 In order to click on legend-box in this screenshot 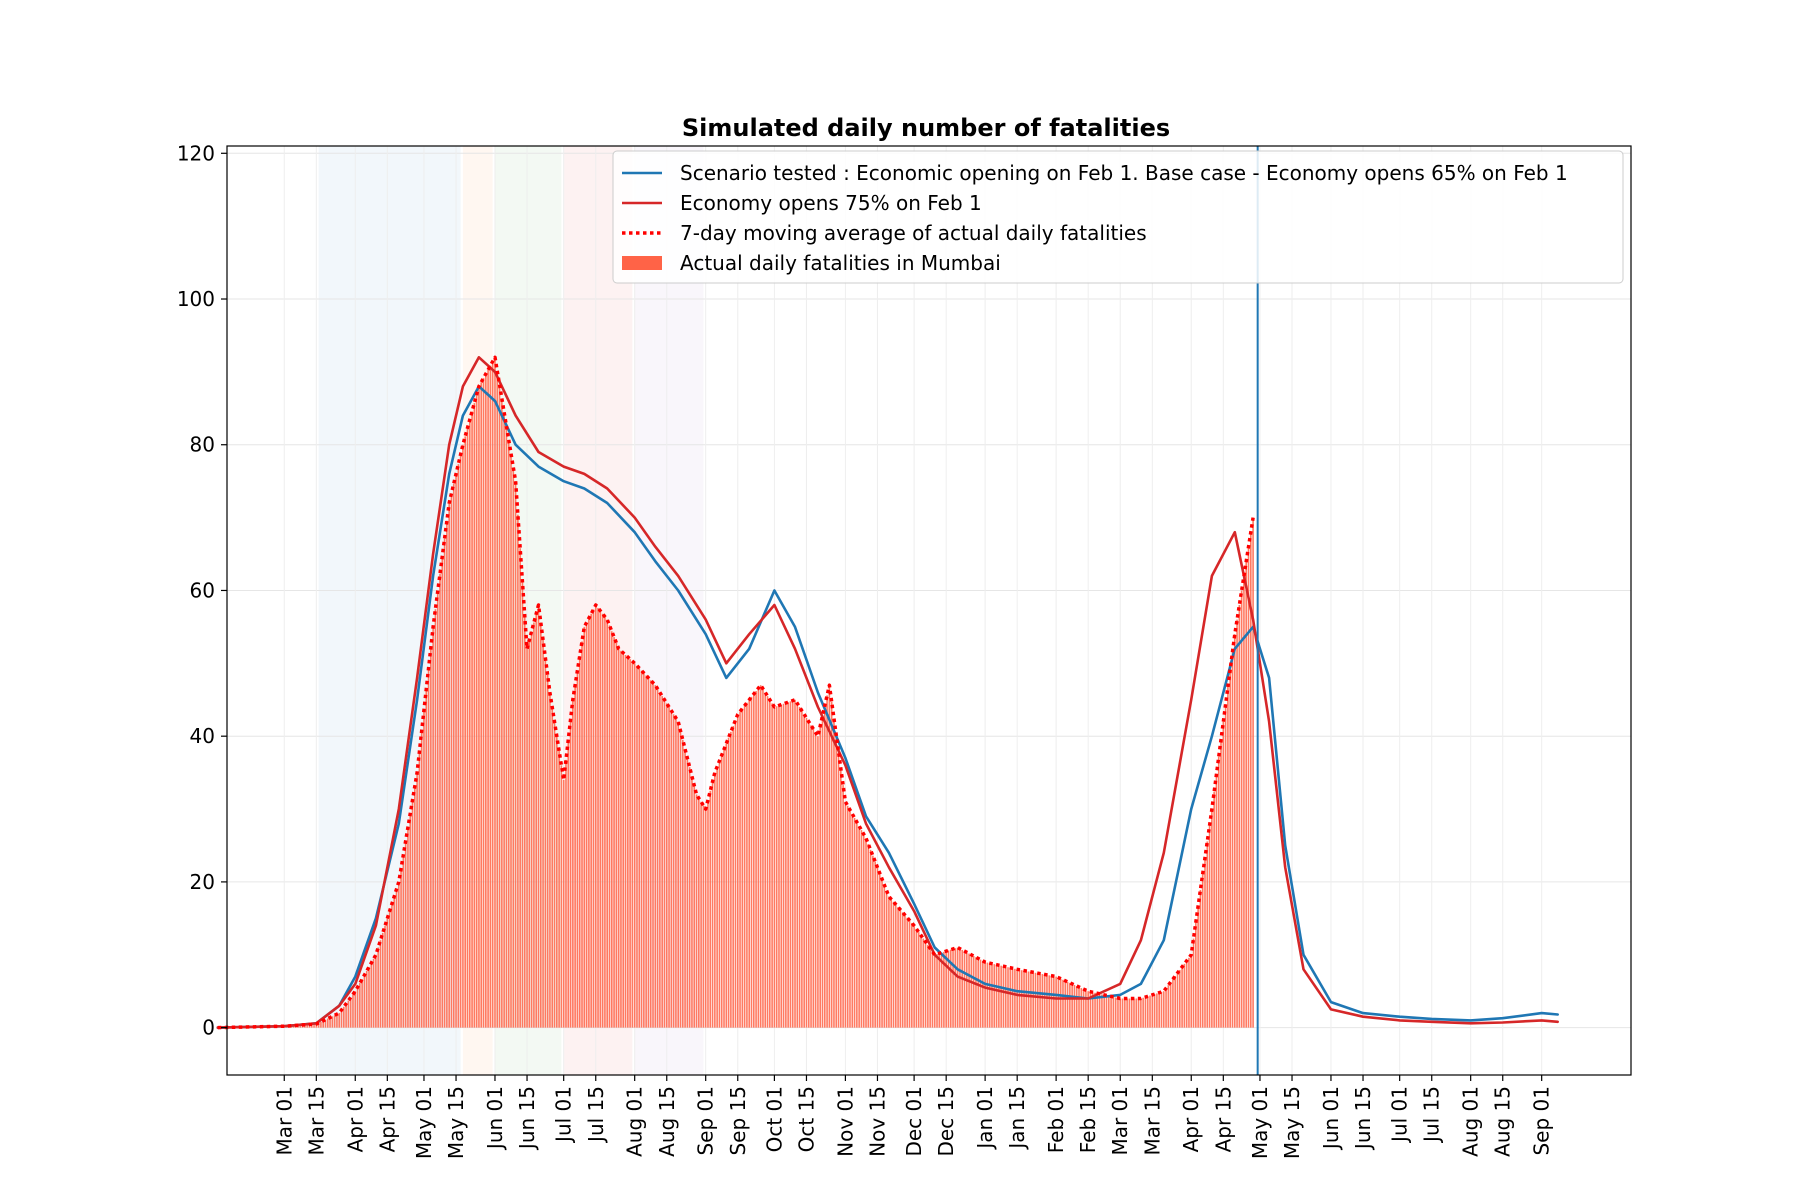, I will do `click(1118, 217)`.